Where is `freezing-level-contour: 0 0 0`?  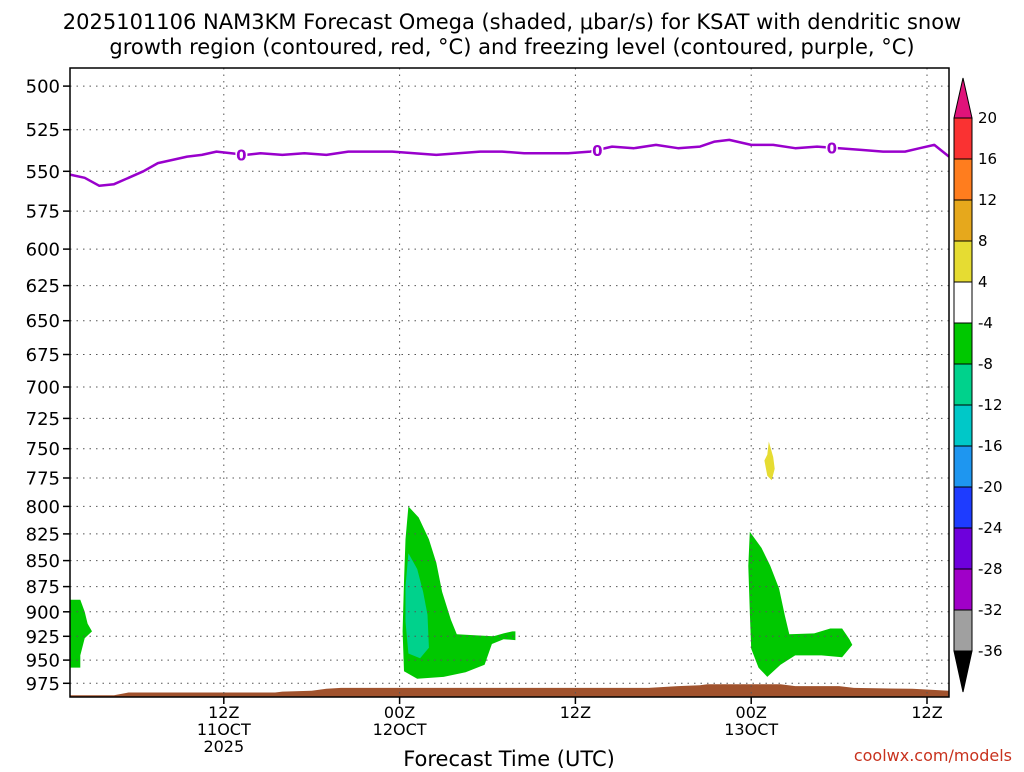 freezing-level-contour: 0 0 0 is located at coordinates (509, 163).